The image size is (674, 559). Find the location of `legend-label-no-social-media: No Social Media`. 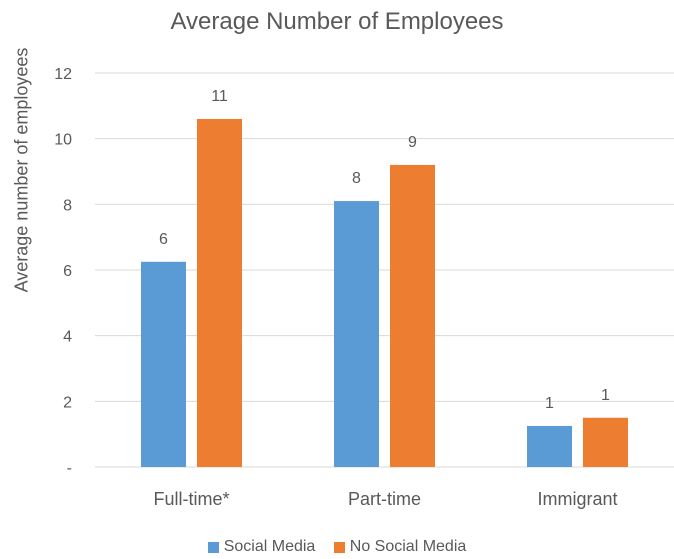

legend-label-no-social-media: No Social Media is located at coordinates (408, 546).